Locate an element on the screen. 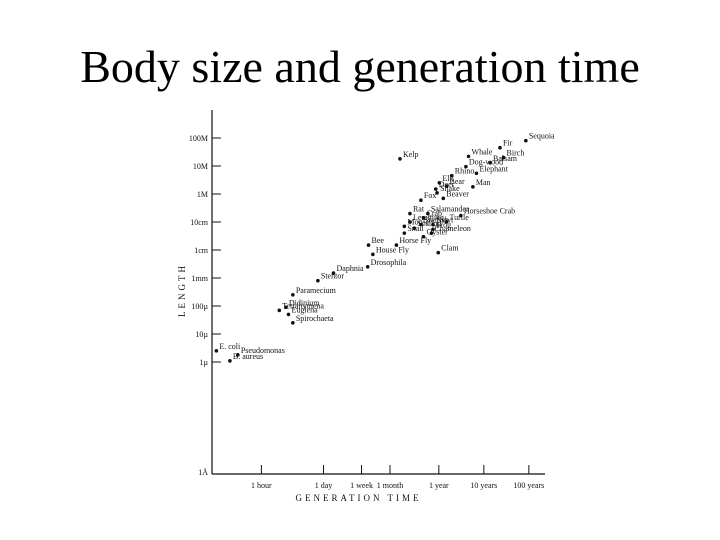 This screenshot has height=540, width=720. y-tick-label: 100M is located at coordinates (198, 138).